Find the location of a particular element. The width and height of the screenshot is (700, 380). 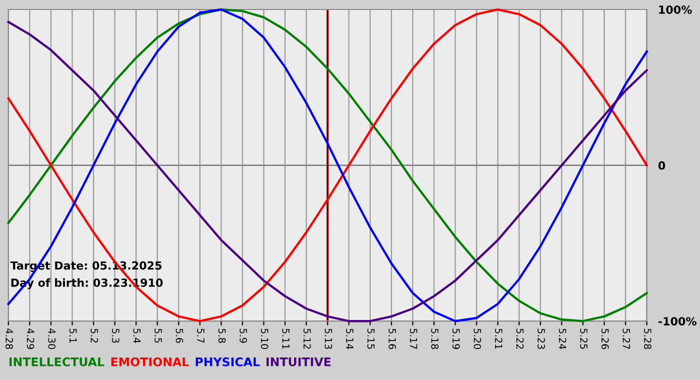

x-tick-label: 5.21 is located at coordinates (498, 338).